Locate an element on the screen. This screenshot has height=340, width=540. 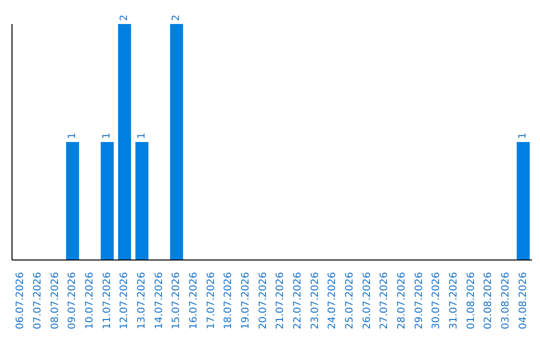
x-tick-label: 26.07.2026 is located at coordinates (367, 301).